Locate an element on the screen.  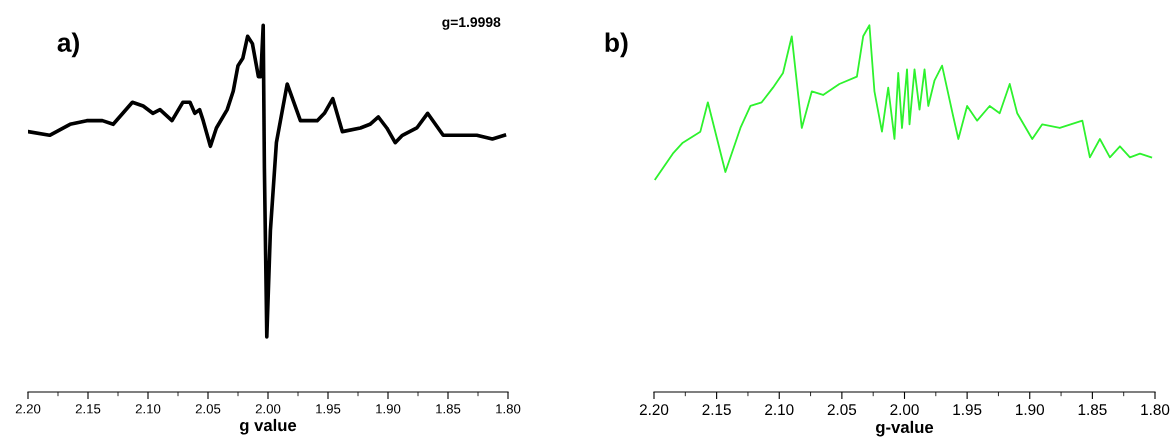
chart-title: a) is located at coordinates (68, 45).